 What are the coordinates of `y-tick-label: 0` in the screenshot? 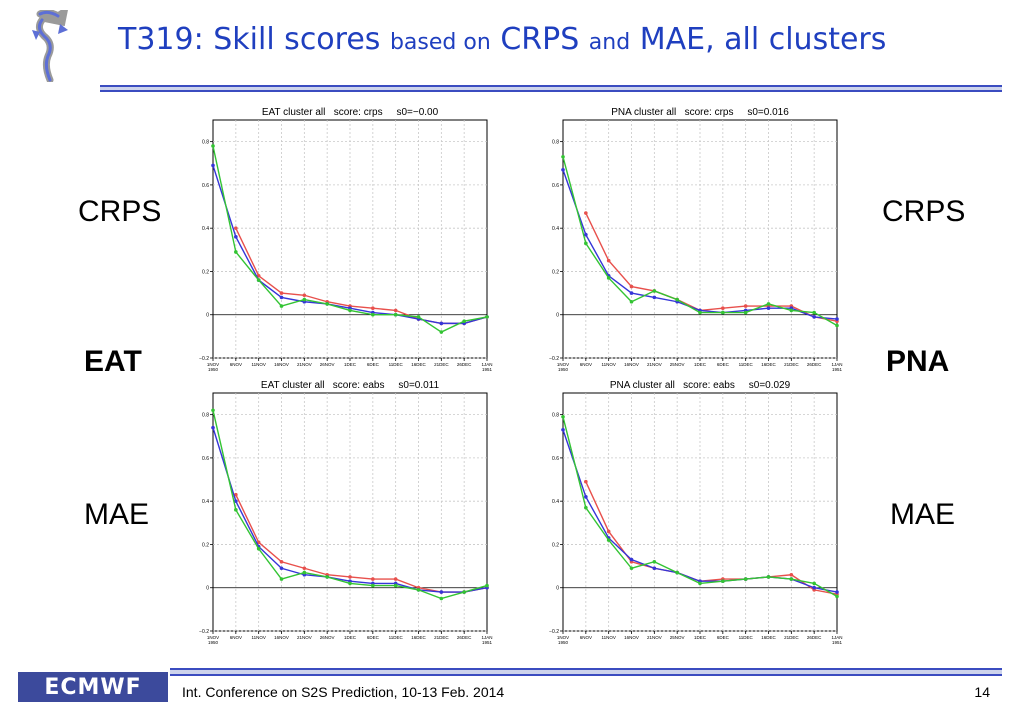 It's located at (207, 589).